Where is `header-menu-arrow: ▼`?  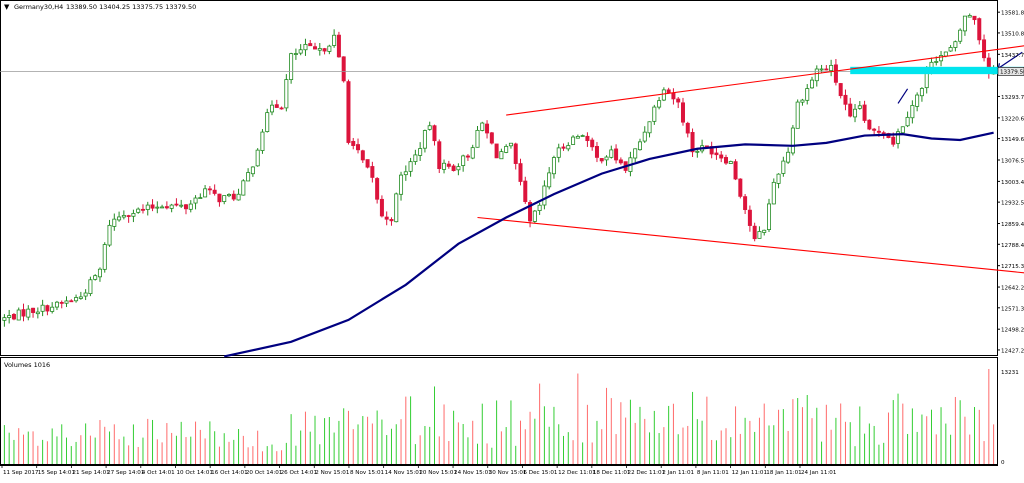
header-menu-arrow: ▼ is located at coordinates (7, 7).